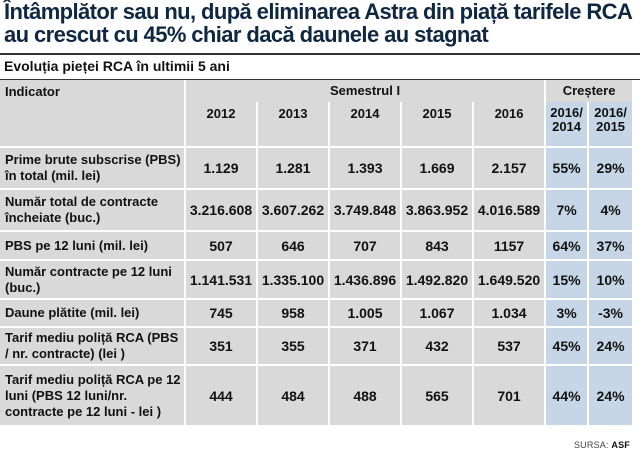  I want to click on growth-header: Creștere, so click(588, 91).